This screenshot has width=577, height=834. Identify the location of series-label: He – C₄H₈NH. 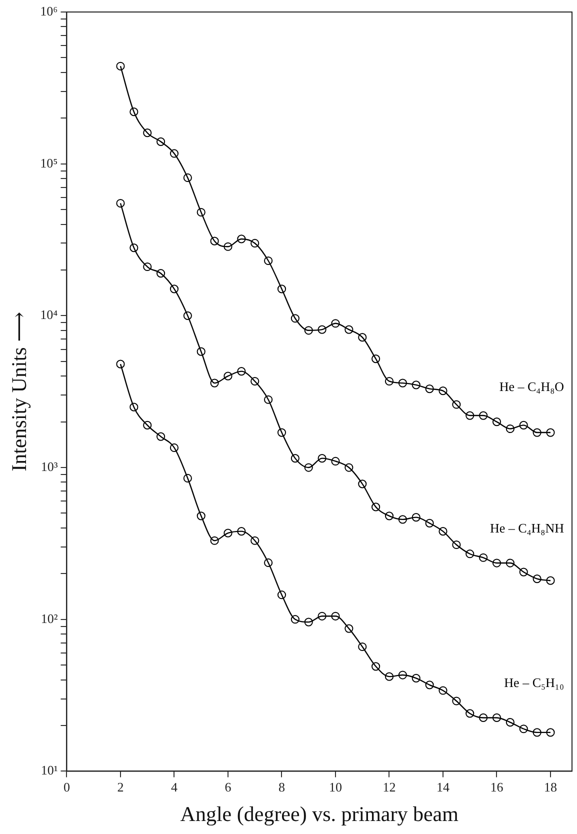
(527, 528).